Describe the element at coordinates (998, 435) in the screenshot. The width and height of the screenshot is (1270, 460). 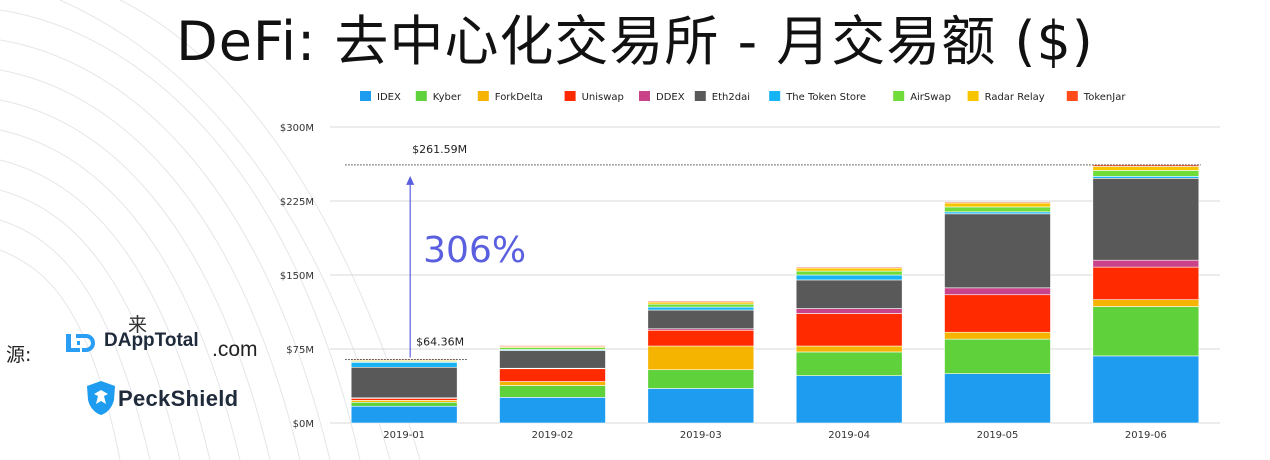
I see `x-tick-label: 2019-05` at that location.